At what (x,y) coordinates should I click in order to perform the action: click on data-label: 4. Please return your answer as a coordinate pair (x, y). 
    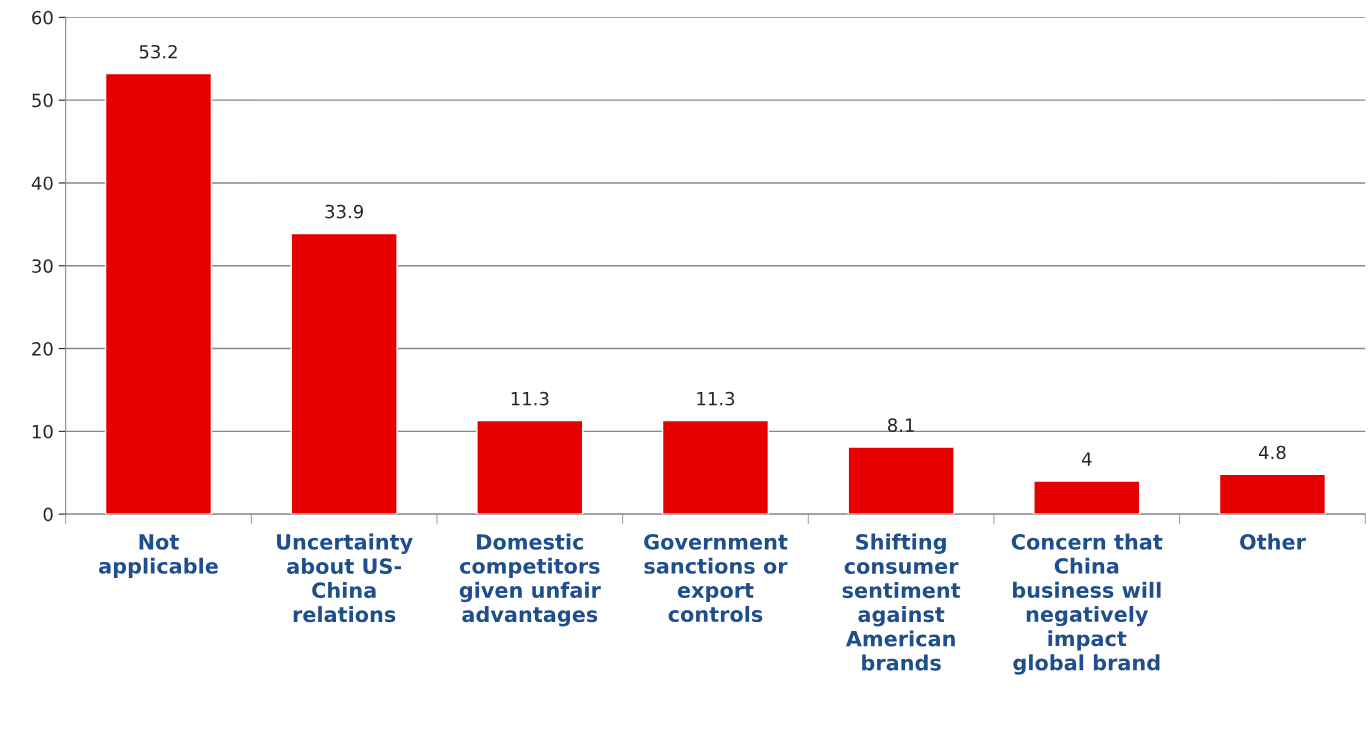
    Looking at the image, I should click on (1086, 459).